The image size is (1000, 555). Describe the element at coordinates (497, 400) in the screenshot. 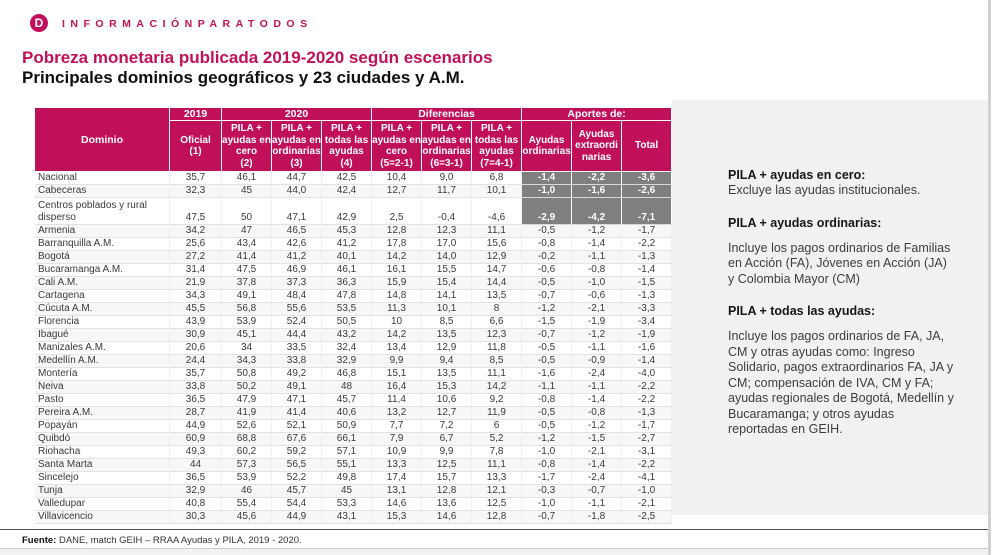

I see `value-cell: 9,2` at that location.